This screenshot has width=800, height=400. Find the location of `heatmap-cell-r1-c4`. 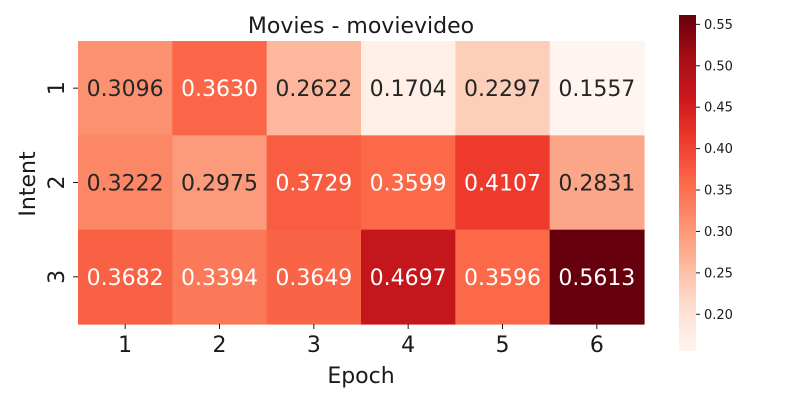

heatmap-cell-r1-c4 is located at coordinates (408, 88).